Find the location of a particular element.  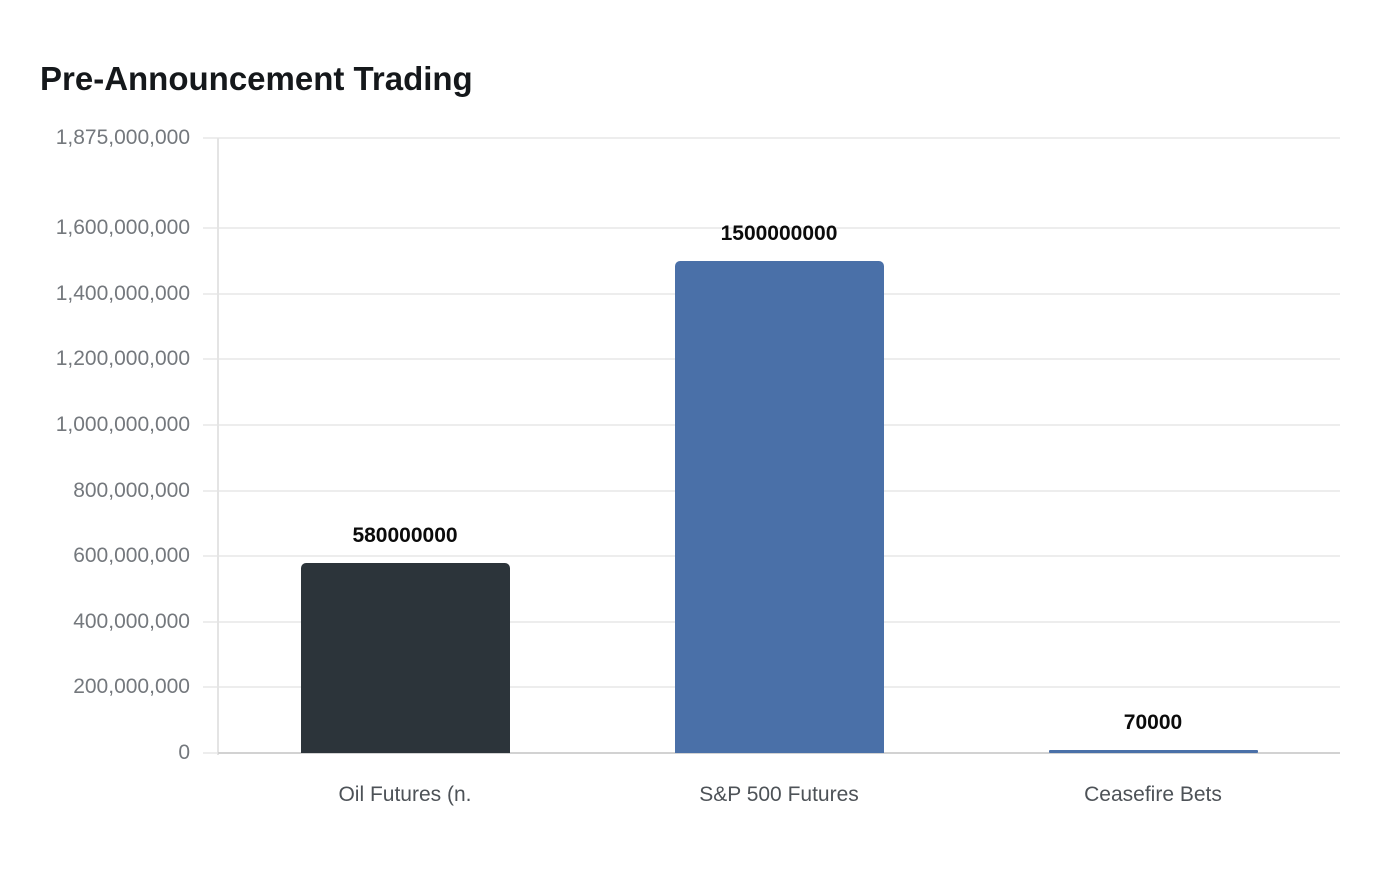

x-axis-label: Ceasefire Bets is located at coordinates (1153, 794).